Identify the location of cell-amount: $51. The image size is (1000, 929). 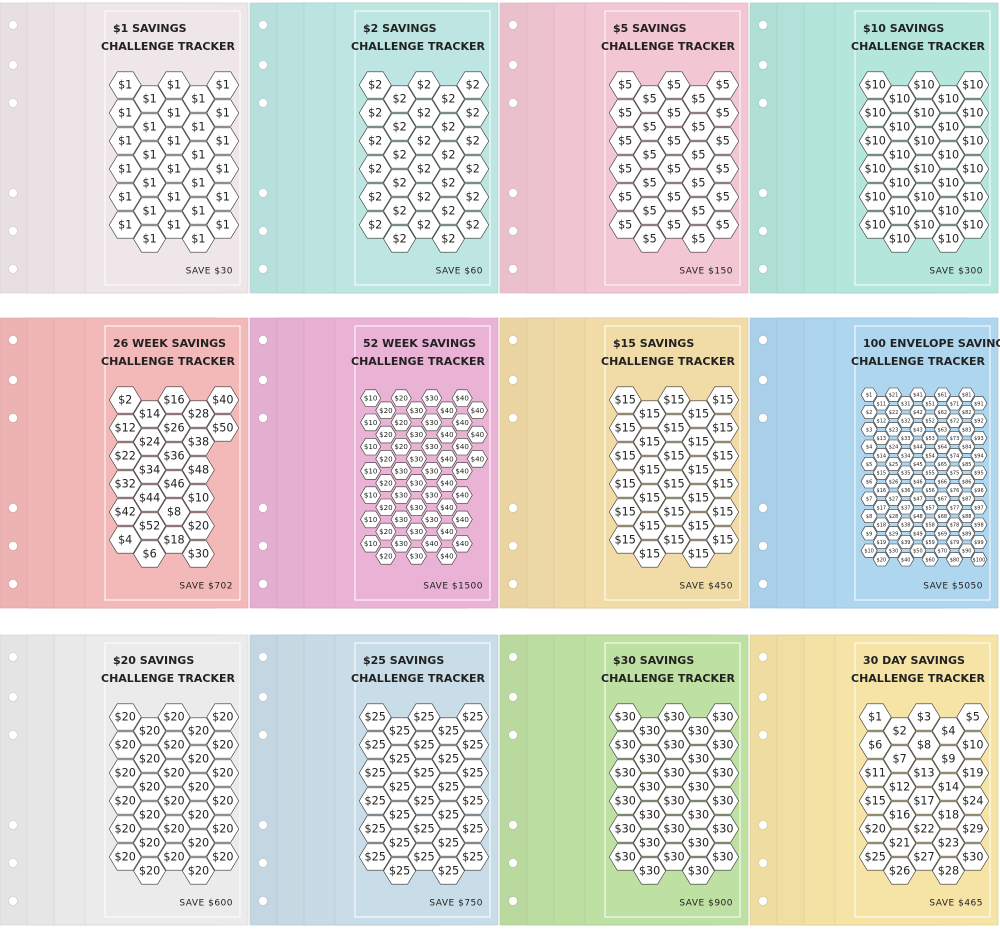
(930, 404).